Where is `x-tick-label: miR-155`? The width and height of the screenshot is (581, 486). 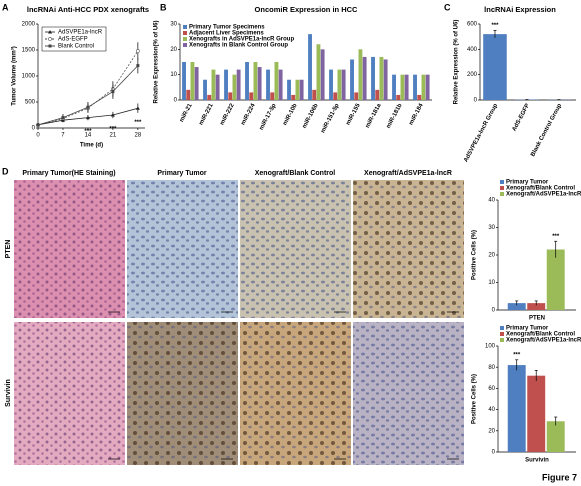
x-tick-label: miR-155 is located at coordinates (353, 114).